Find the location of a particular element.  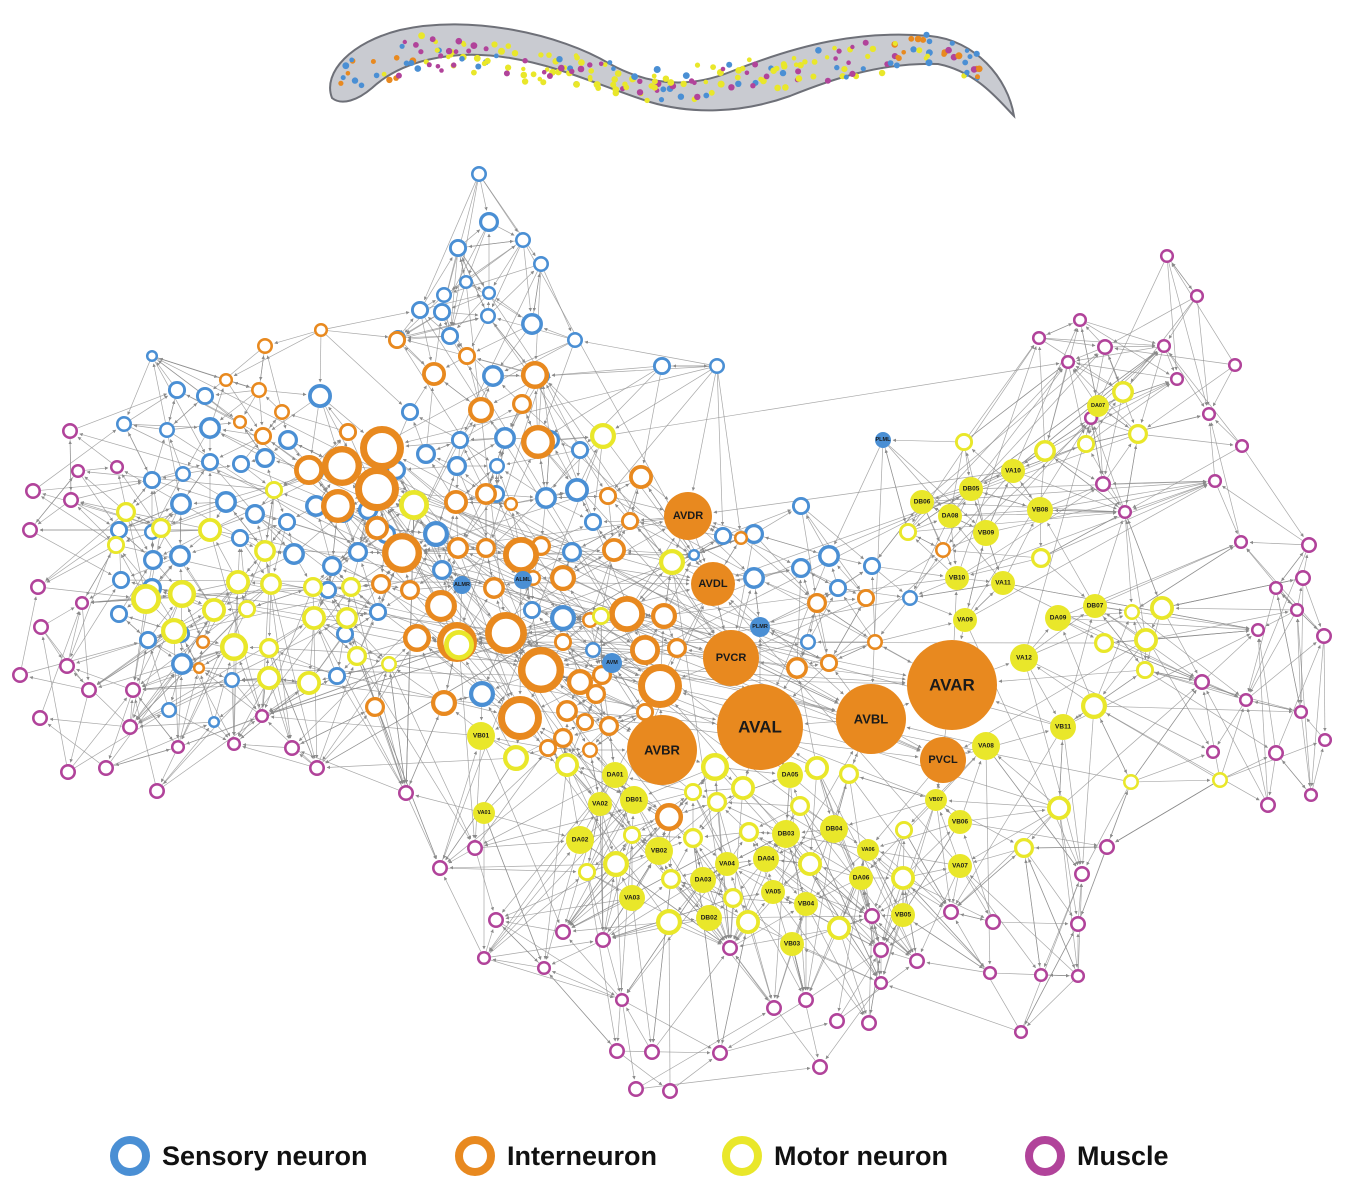

node-label-alml: ALML is located at coordinates (523, 580).